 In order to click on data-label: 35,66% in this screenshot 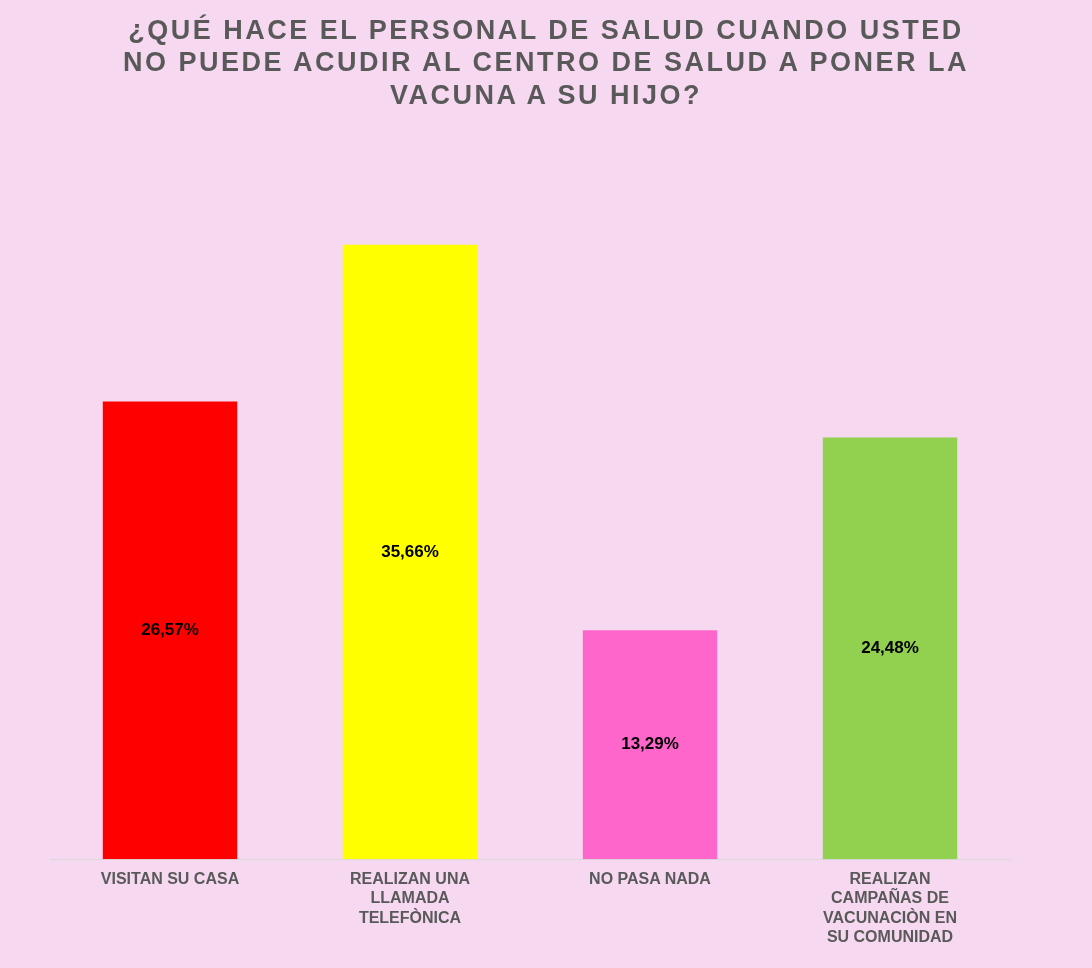, I will do `click(410, 551)`.